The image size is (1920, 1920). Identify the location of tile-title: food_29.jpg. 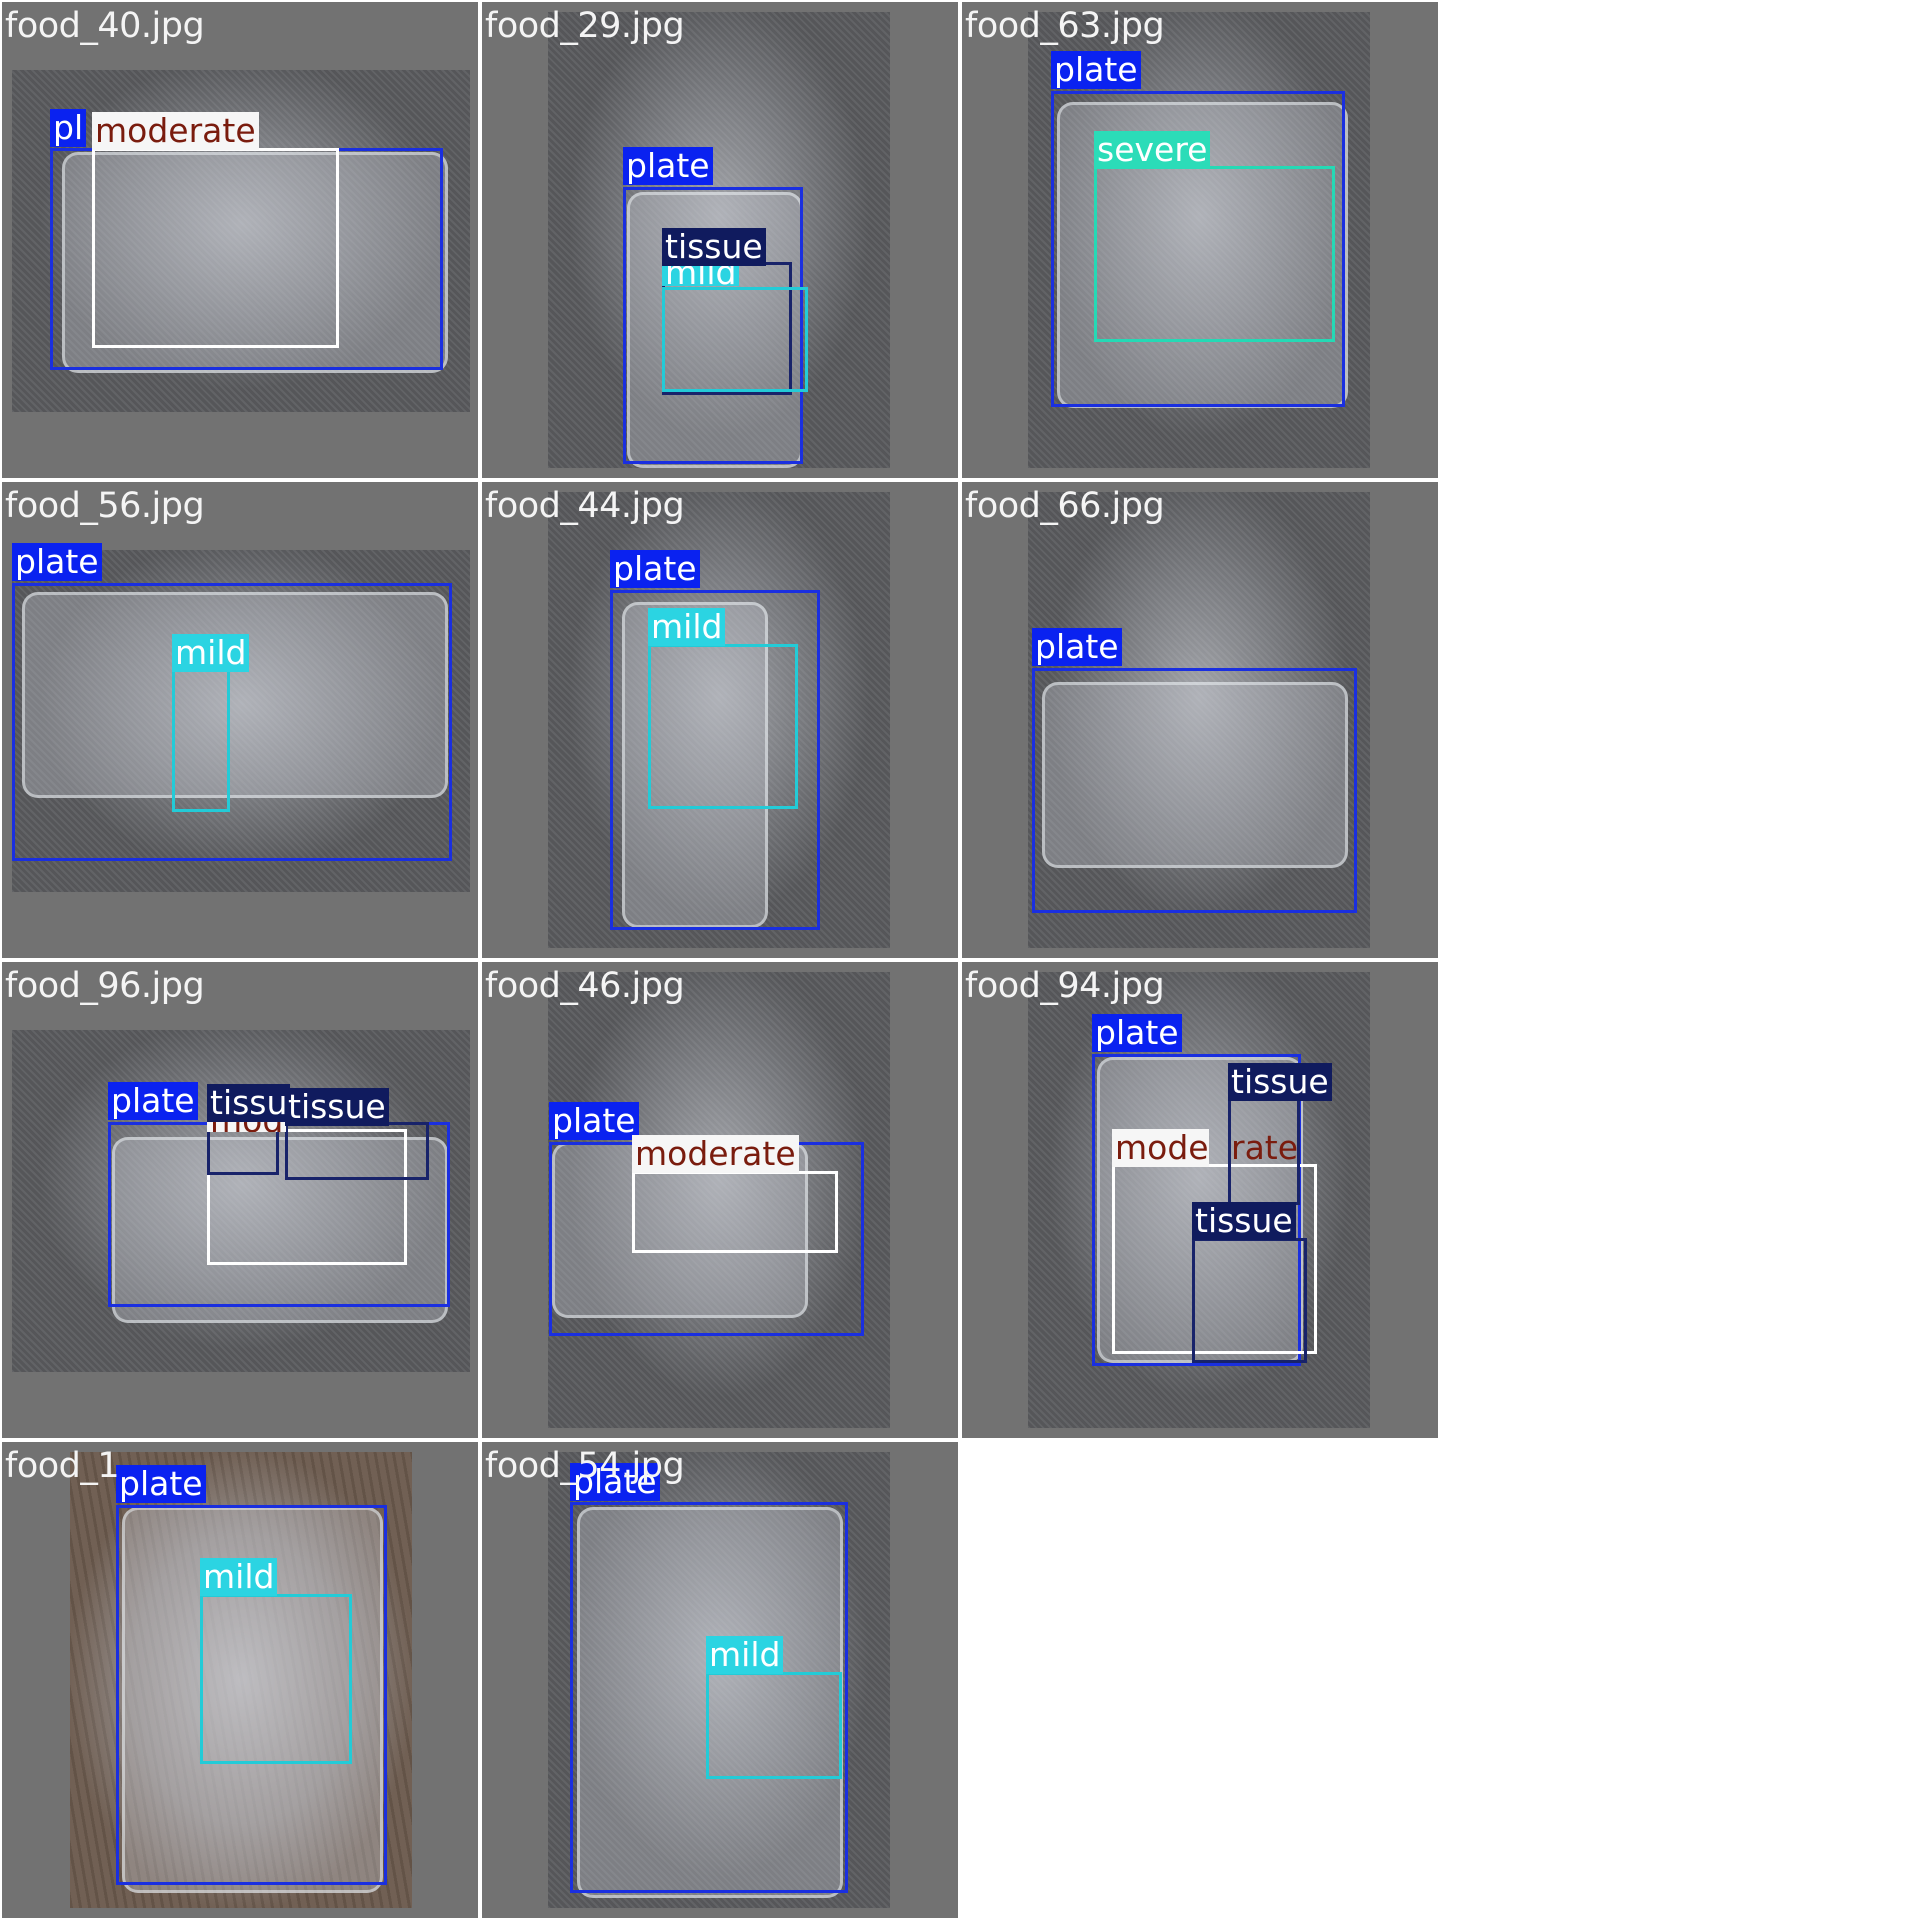
(585, 26).